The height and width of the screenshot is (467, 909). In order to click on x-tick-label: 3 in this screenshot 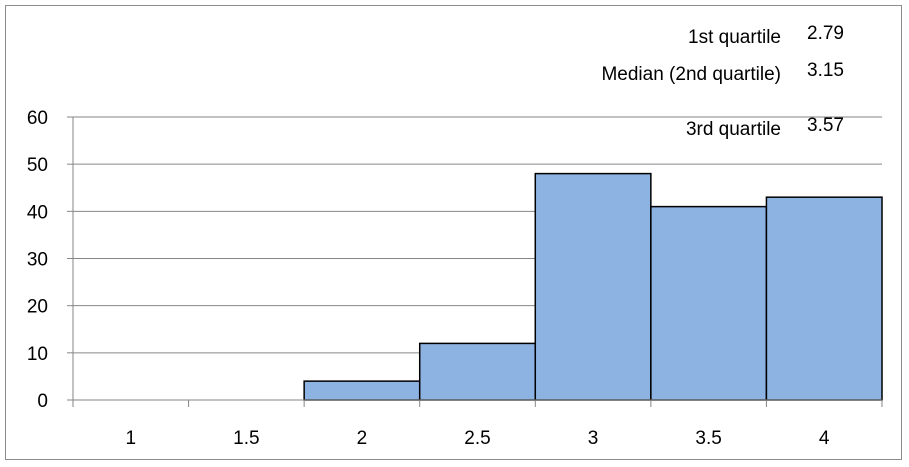, I will do `click(593, 438)`.